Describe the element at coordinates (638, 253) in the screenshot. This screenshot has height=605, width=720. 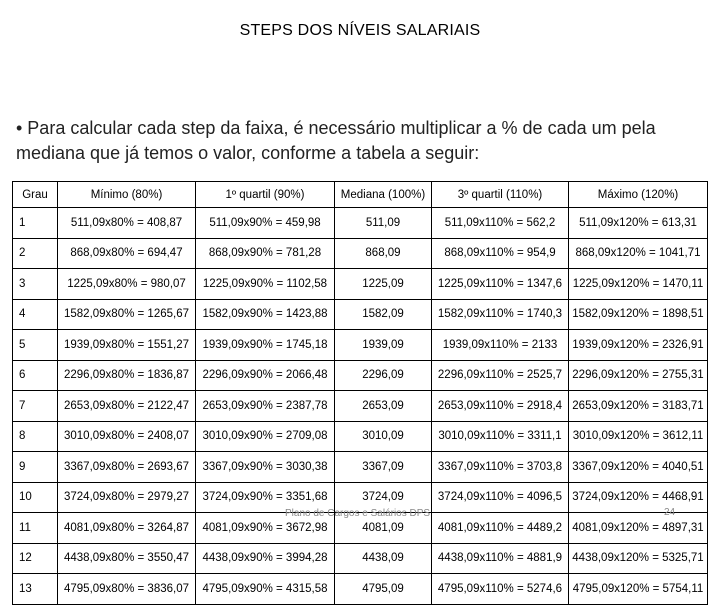
I see `maximo-cell: 868,09x120% = 1041,71` at that location.